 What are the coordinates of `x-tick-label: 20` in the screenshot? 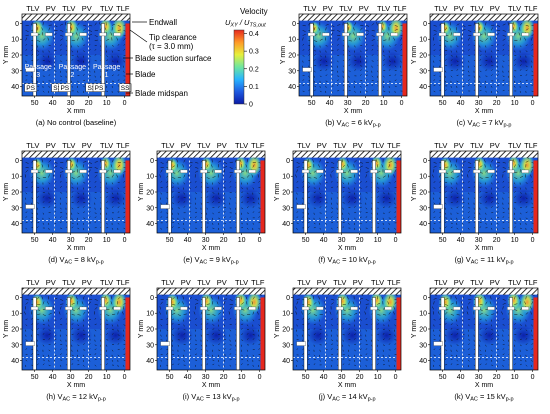 It's located at (497, 103).